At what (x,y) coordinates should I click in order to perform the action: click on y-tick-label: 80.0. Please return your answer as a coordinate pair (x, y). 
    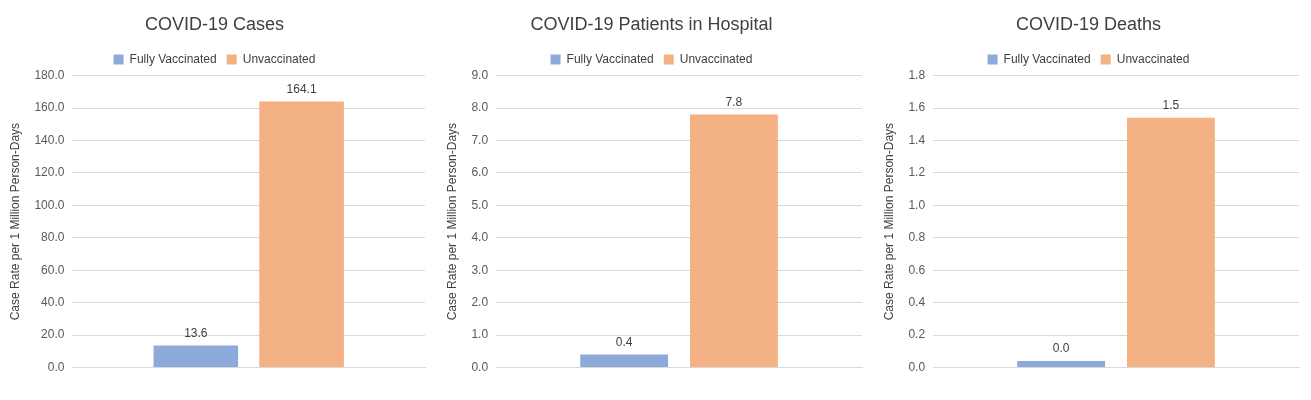
    Looking at the image, I should click on (53, 237).